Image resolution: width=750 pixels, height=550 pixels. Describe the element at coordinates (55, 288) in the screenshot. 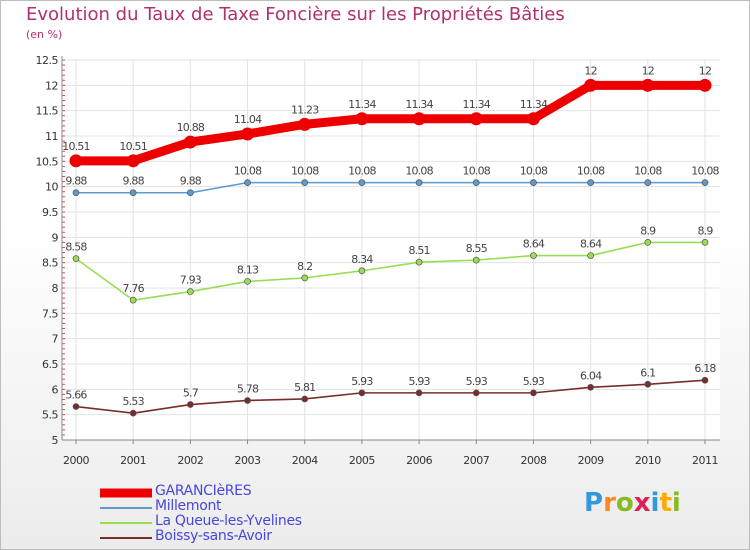

I see `y-tick-label: 8` at that location.